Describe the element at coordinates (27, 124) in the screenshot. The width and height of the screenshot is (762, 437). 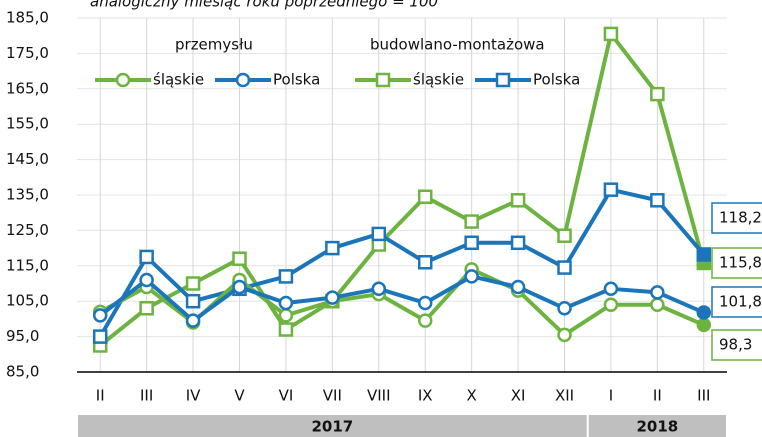
I see `y-tick-label: 155,0` at that location.